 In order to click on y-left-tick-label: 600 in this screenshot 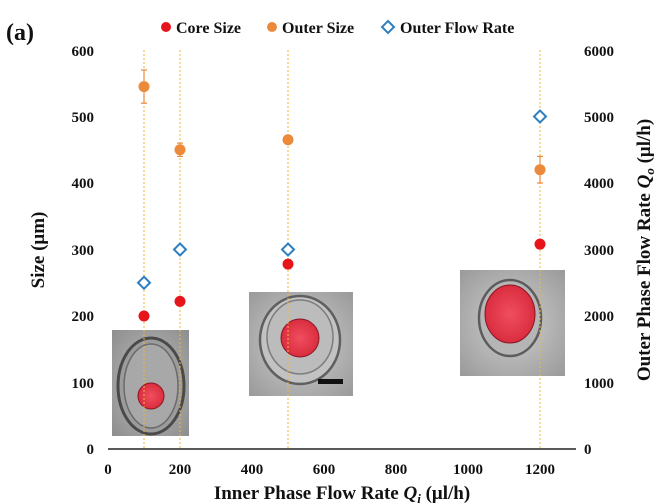, I will do `click(83, 52)`.